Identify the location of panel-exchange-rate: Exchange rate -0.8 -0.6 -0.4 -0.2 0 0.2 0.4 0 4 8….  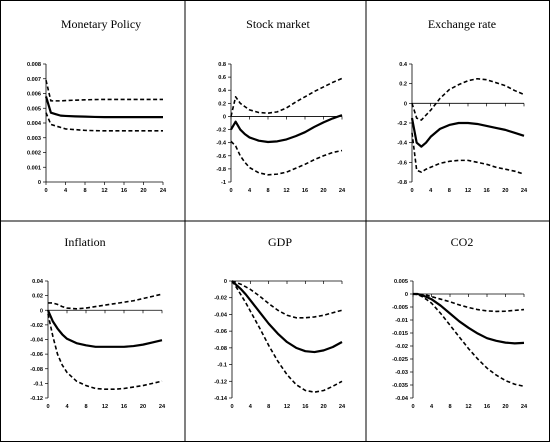
(462, 105).